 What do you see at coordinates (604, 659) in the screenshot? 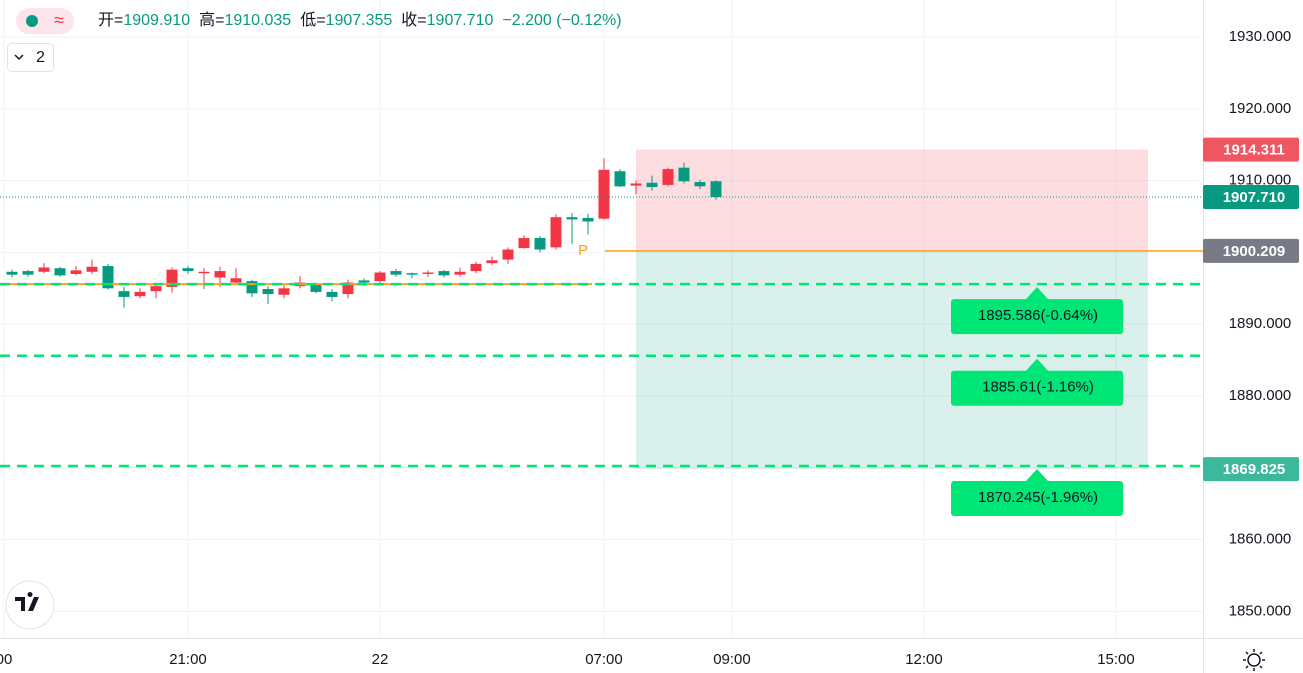
I see `x-tick-label: 07:00` at bounding box center [604, 659].